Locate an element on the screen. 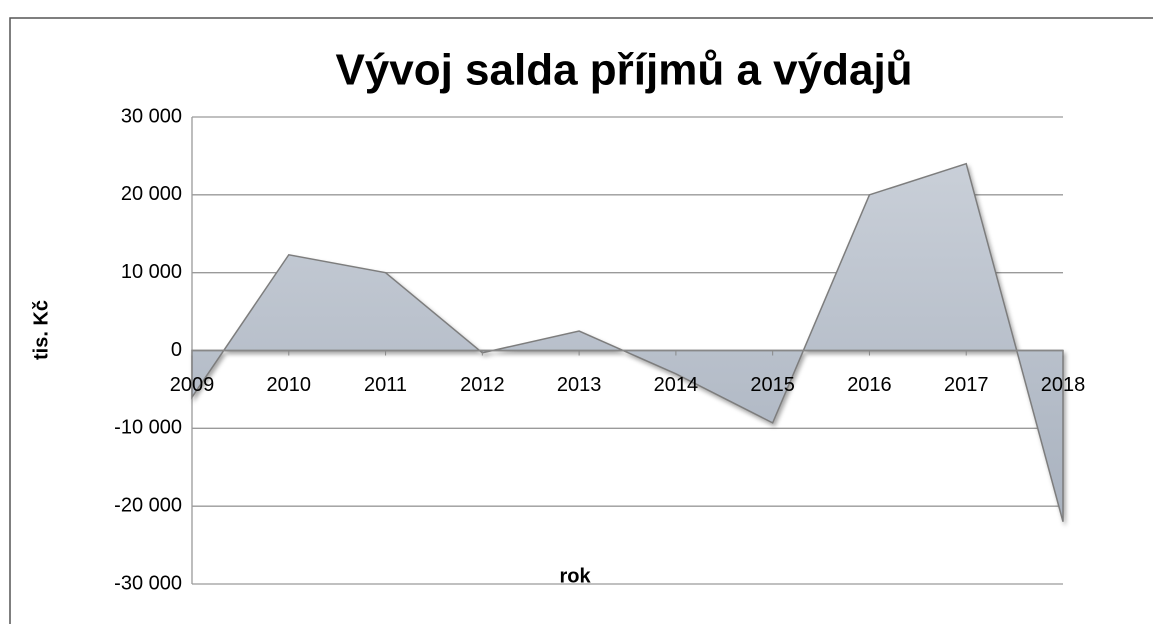 The width and height of the screenshot is (1153, 624). x-tick-label: 2009 is located at coordinates (192, 385).